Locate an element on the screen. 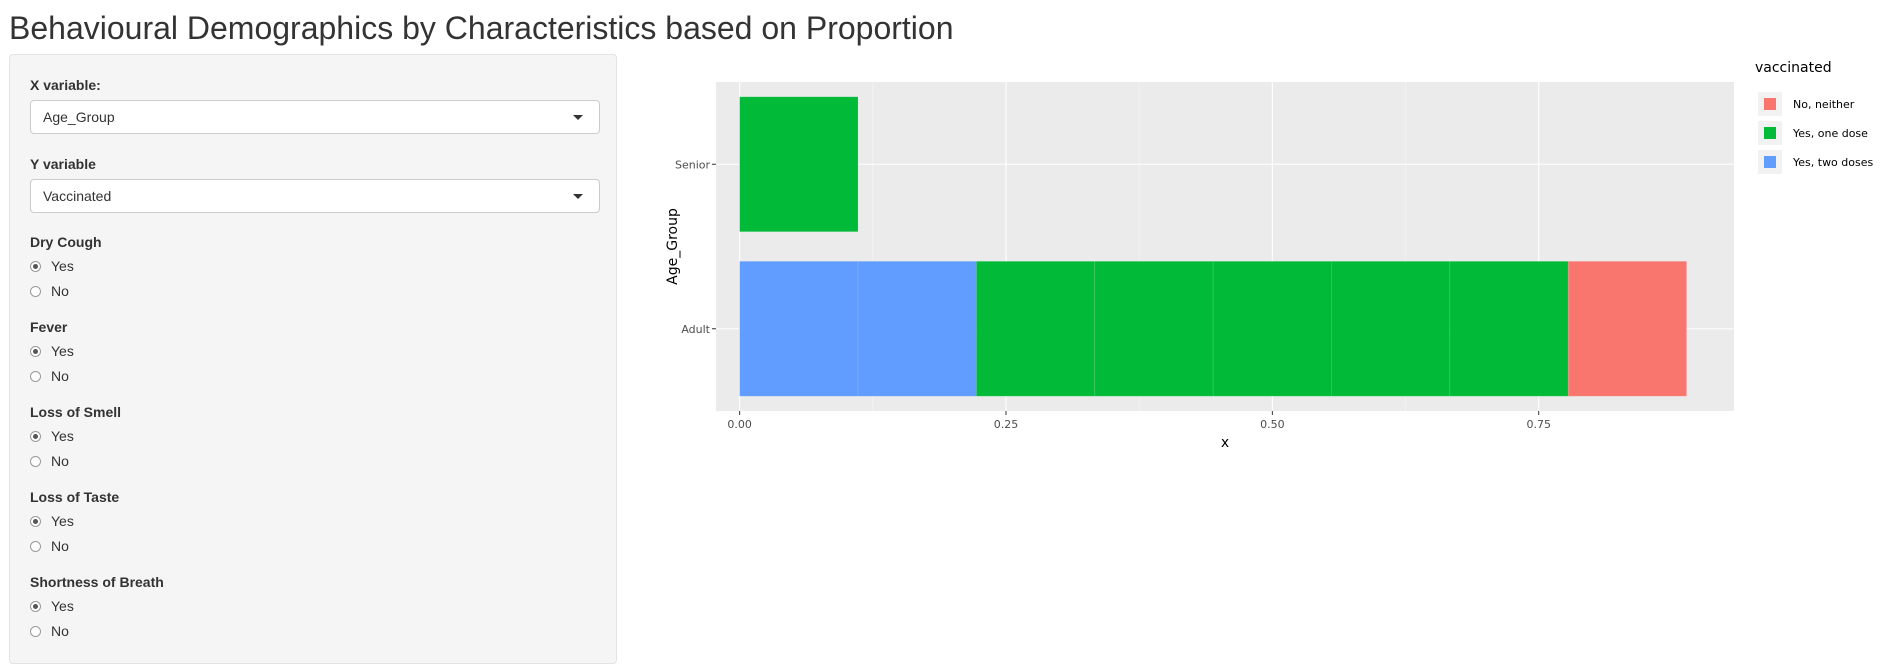  fever-no-radio: No is located at coordinates (49, 376).